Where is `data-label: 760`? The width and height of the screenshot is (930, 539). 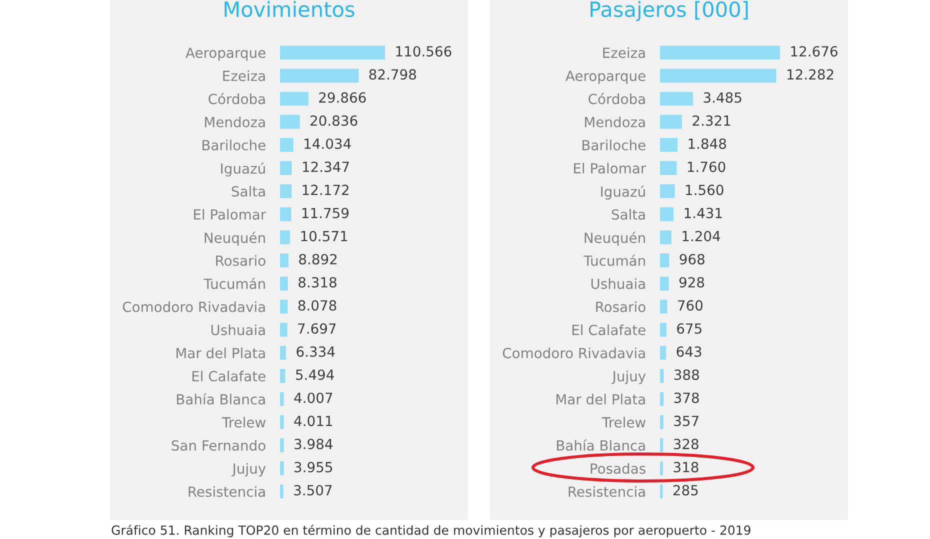 data-label: 760 is located at coordinates (690, 305).